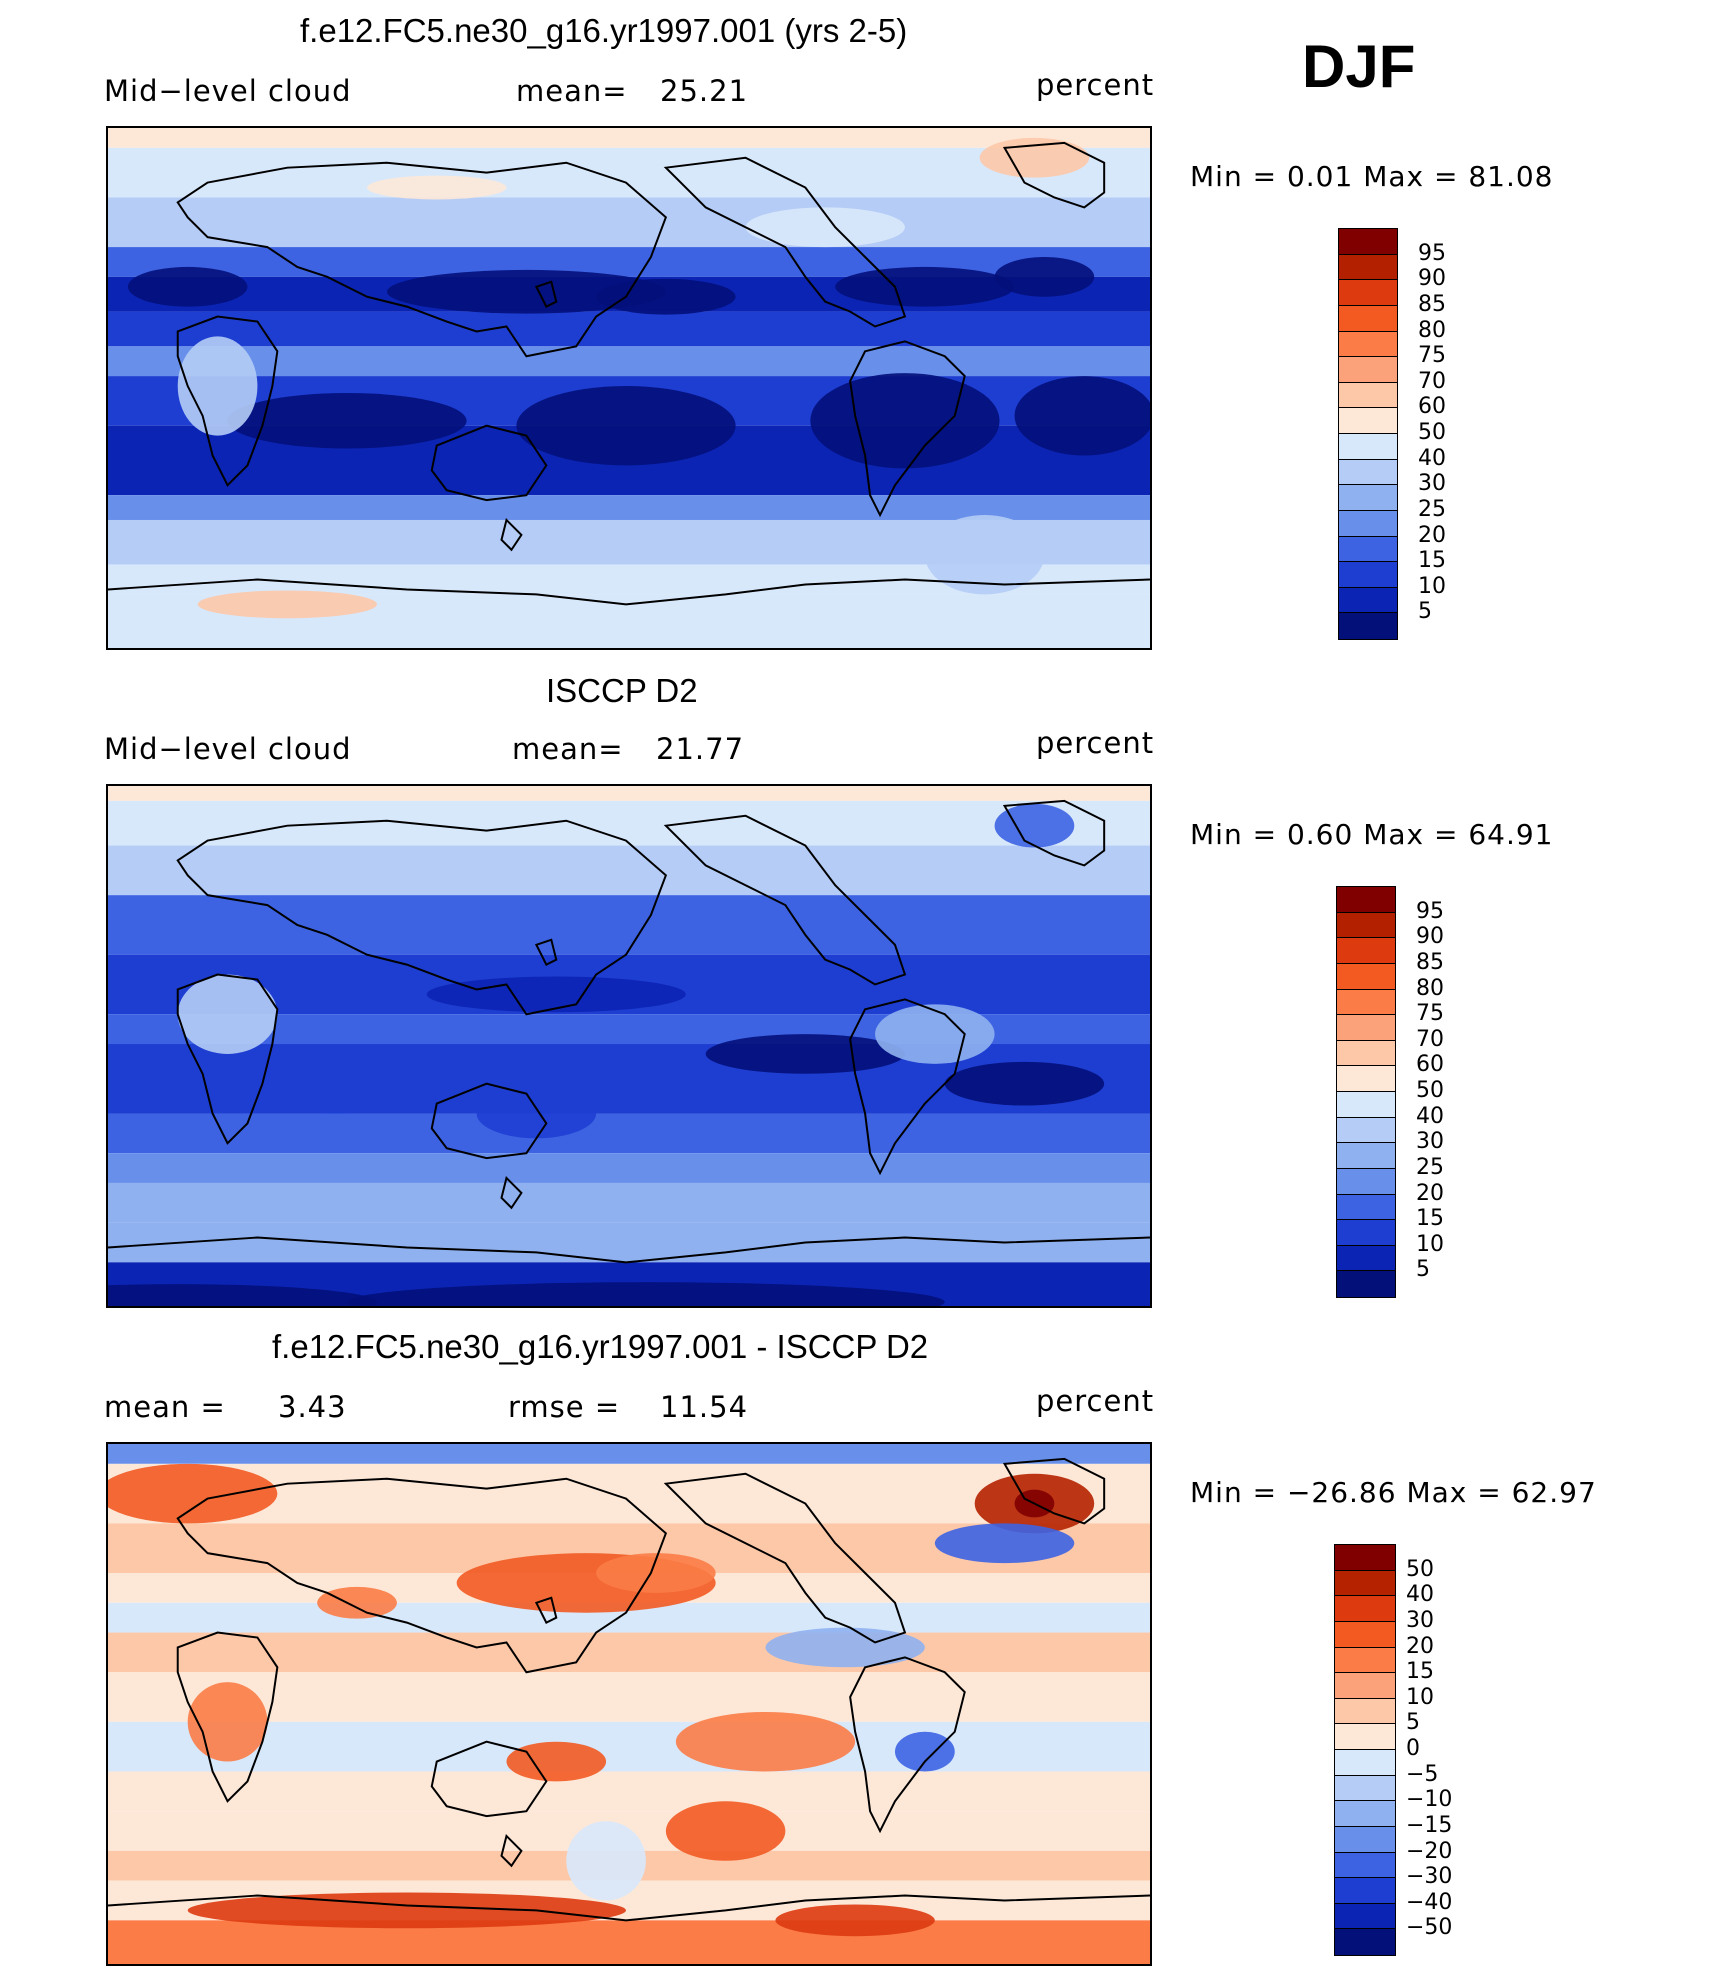  I want to click on colorbar-tick-label: 70, so click(1430, 1039).